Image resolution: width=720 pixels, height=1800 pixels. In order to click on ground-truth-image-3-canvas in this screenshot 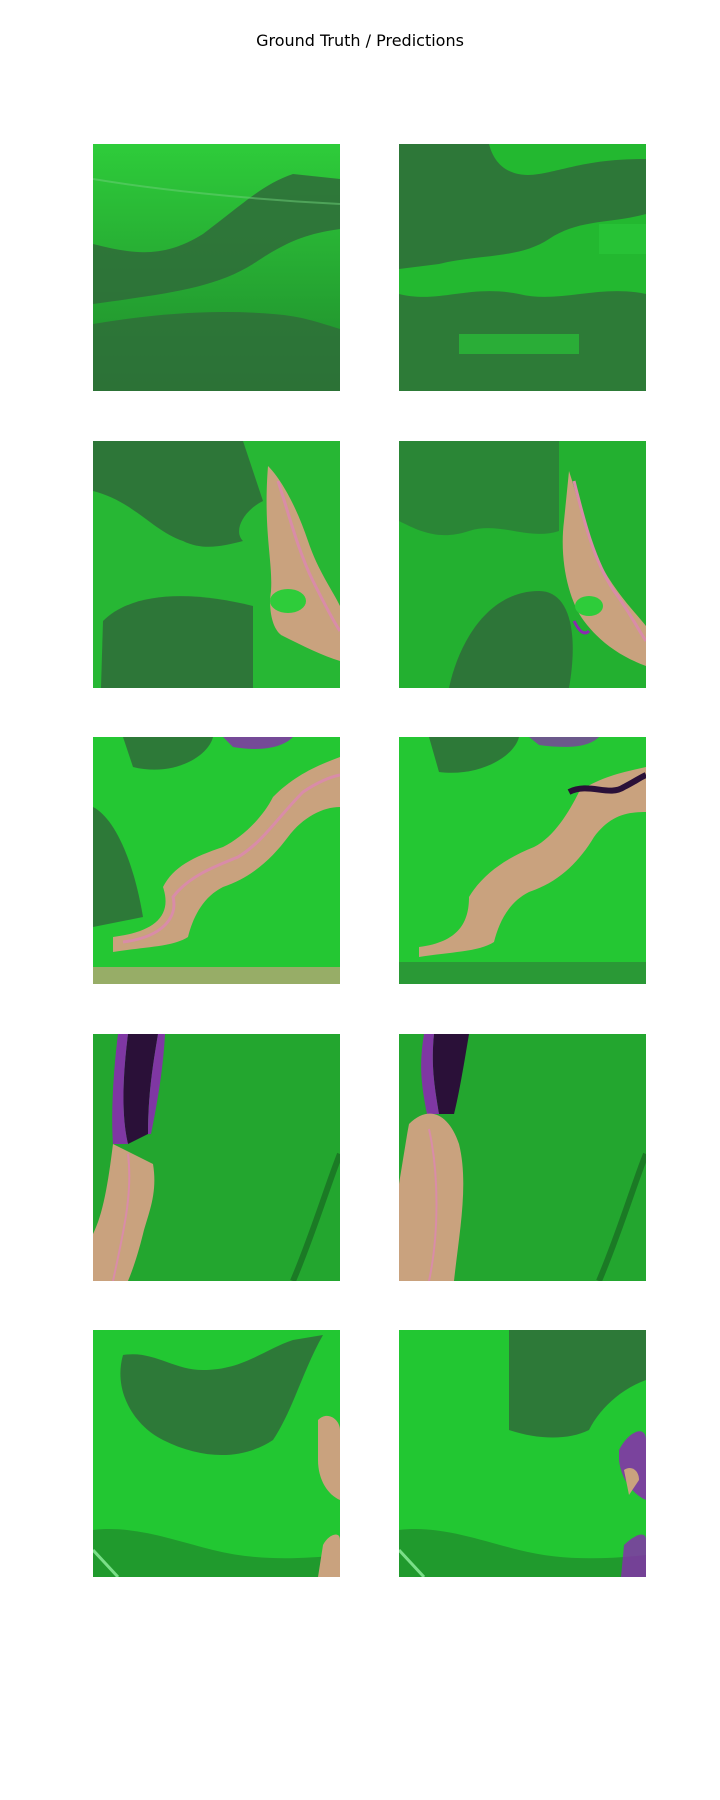, I will do `click(216, 860)`.